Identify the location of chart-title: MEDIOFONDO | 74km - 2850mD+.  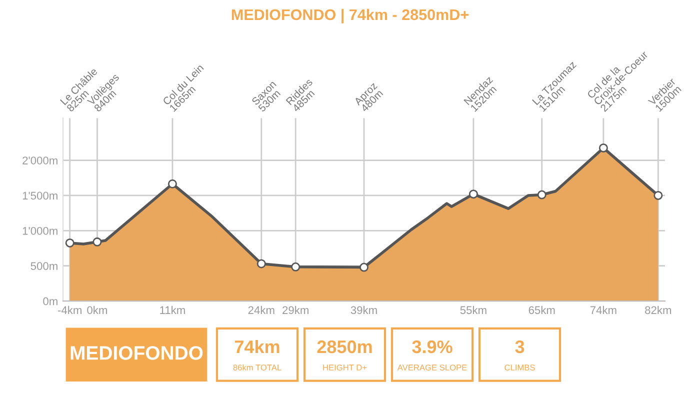
(350, 16).